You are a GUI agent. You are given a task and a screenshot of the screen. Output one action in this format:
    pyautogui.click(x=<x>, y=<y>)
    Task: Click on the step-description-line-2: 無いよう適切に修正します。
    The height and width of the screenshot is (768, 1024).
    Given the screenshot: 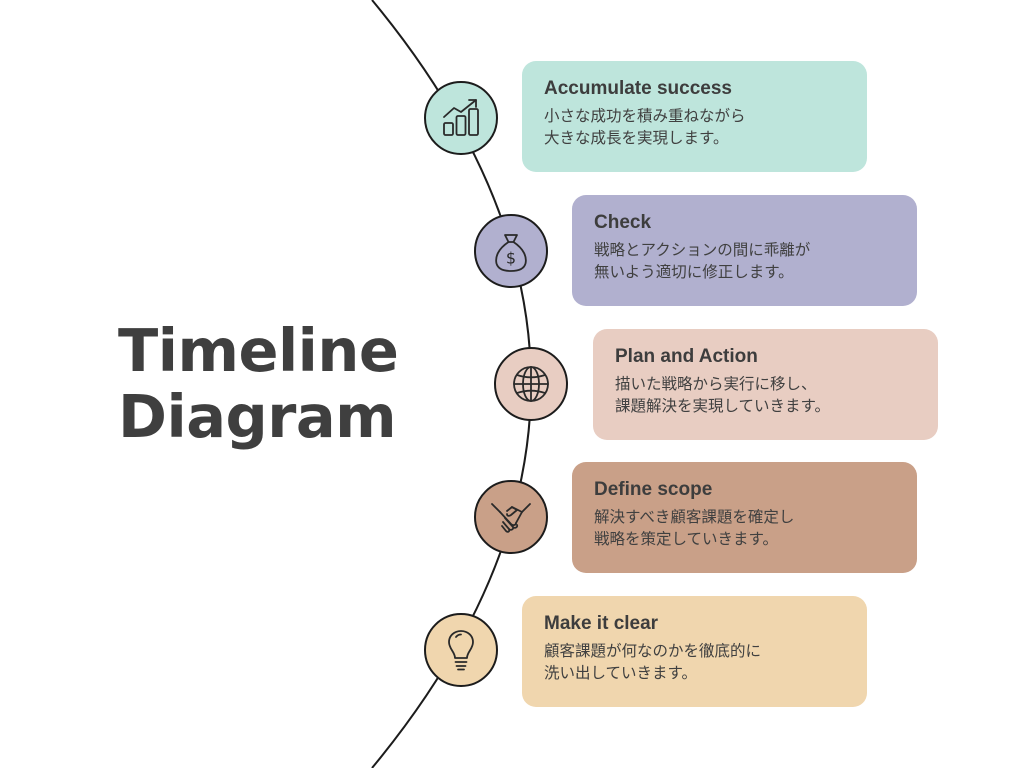 What is the action you would take?
    pyautogui.click(x=694, y=272)
    